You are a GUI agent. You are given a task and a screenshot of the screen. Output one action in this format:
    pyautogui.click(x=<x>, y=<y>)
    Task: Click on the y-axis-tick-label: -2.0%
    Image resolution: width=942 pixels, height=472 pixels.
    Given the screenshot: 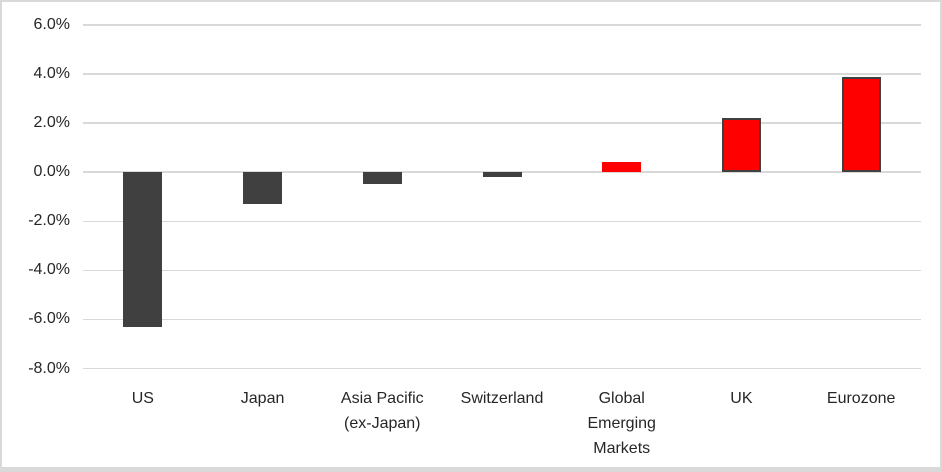 What is the action you would take?
    pyautogui.click(x=49, y=221)
    